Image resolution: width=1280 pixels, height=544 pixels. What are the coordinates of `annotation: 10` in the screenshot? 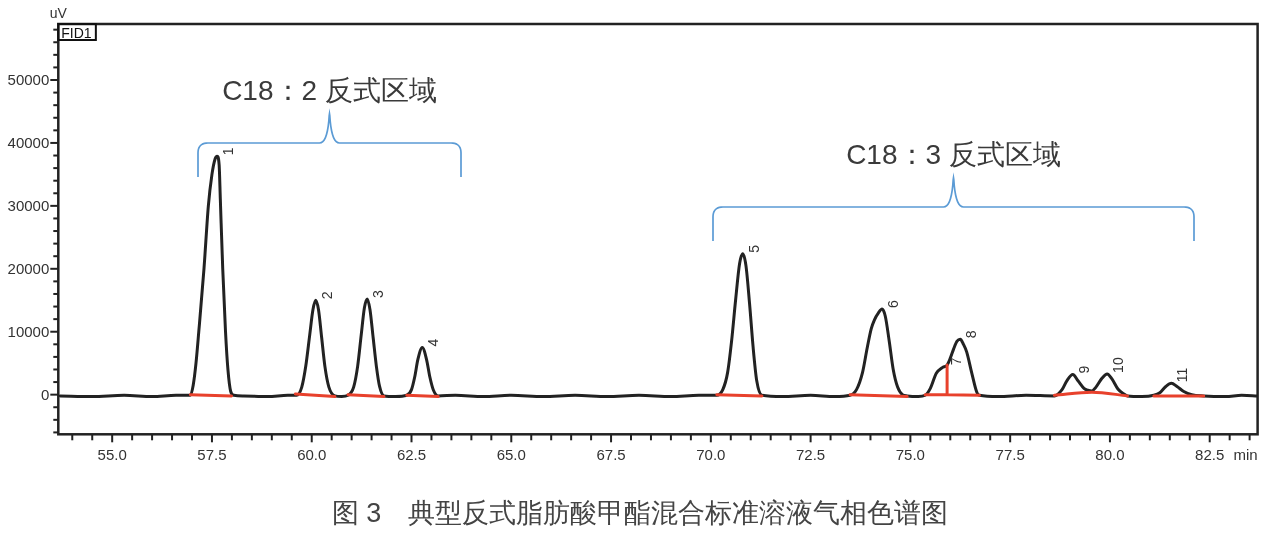 It's located at (1118, 365).